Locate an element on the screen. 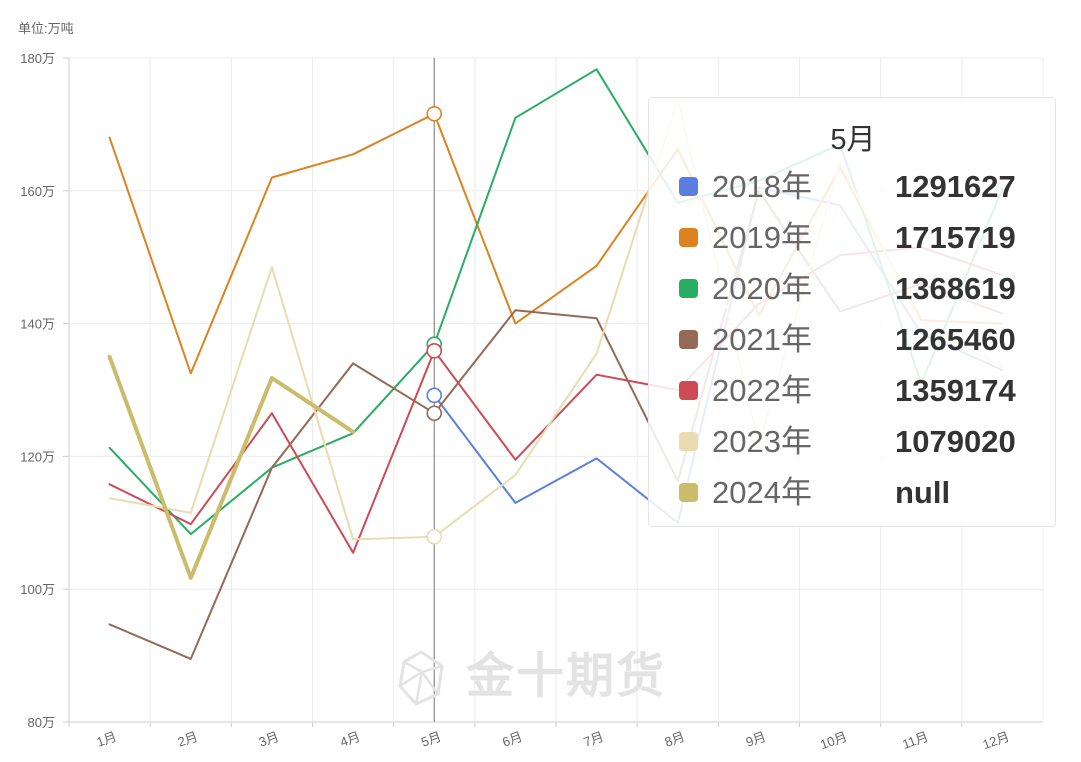 The height and width of the screenshot is (762, 1081). x-tick-label: 1月 is located at coordinates (106, 739).